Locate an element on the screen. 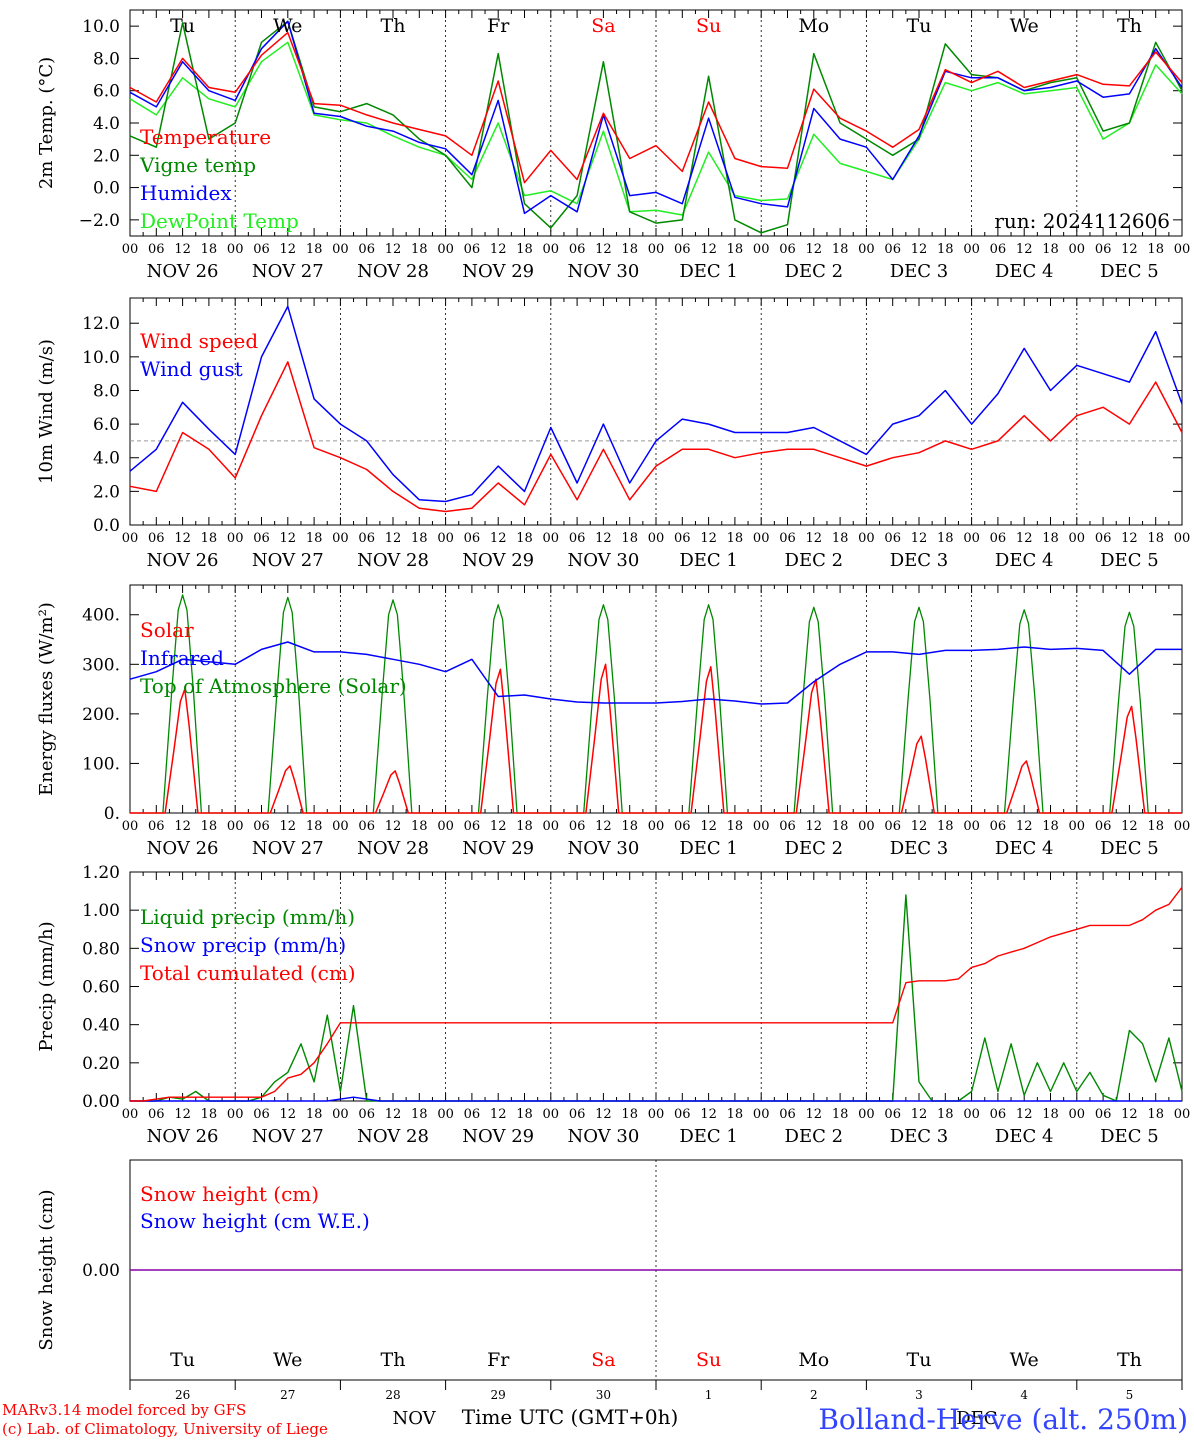 The image size is (1194, 1445). y-tick-label: 1.00 is located at coordinates (101, 911).